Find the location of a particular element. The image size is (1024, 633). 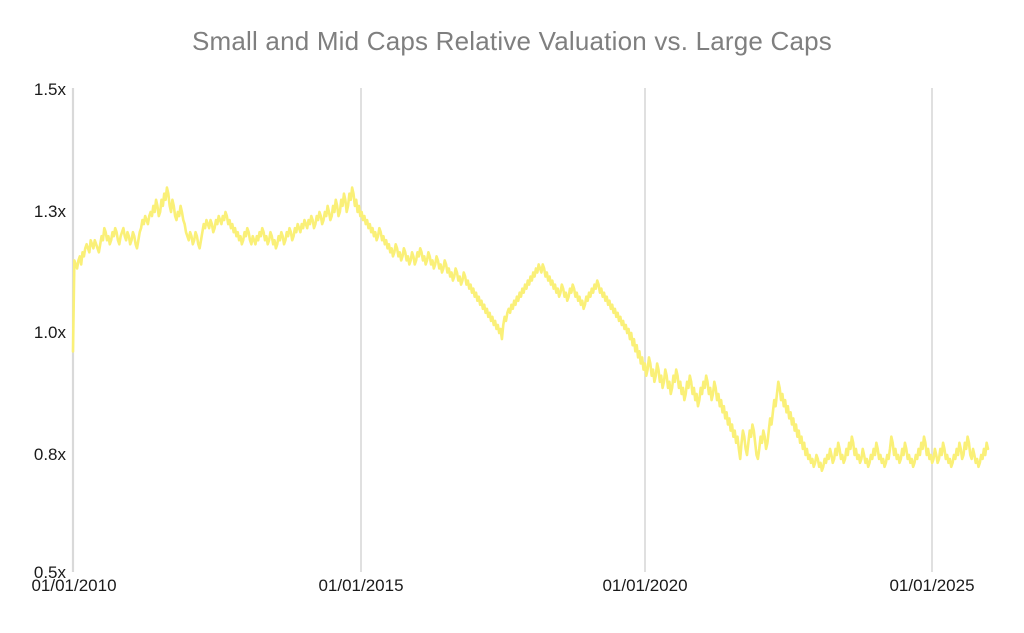

y-tick-label: 1.0x is located at coordinates (49, 332).